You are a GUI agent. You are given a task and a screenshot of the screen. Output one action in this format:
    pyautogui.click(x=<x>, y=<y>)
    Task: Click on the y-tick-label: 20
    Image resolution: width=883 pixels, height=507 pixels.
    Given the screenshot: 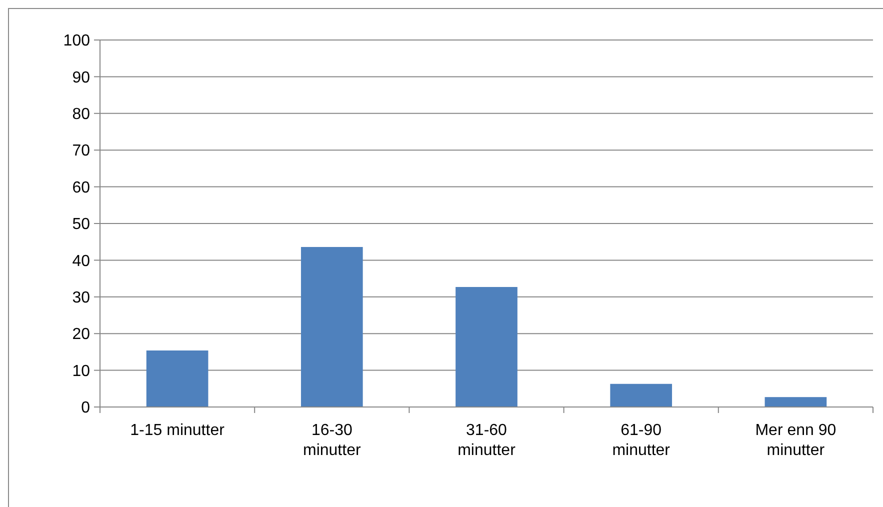 What is the action you would take?
    pyautogui.click(x=81, y=335)
    